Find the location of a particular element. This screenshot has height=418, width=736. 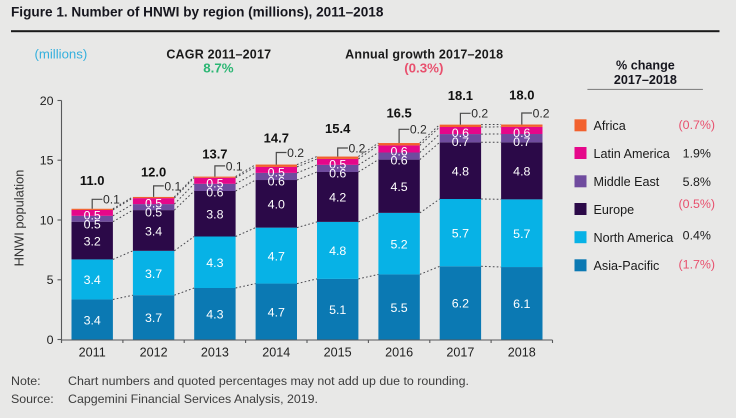

svg-text: Note: is located at coordinates (26, 381).